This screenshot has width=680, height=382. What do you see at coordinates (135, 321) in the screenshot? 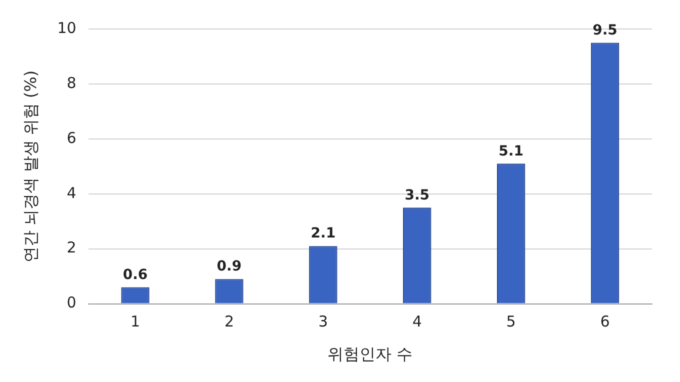
I see `x-tick-label: 1` at bounding box center [135, 321].